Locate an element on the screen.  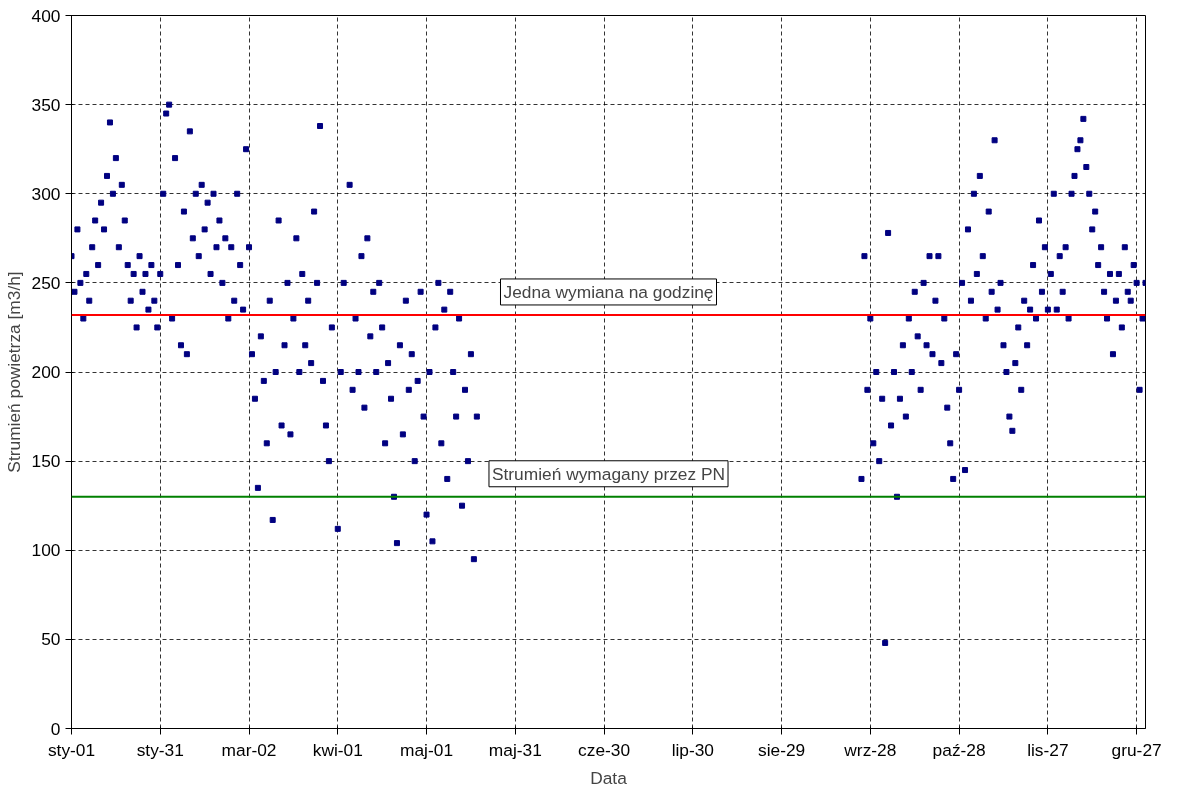
x-tick-label: cze-30 is located at coordinates (604, 749).